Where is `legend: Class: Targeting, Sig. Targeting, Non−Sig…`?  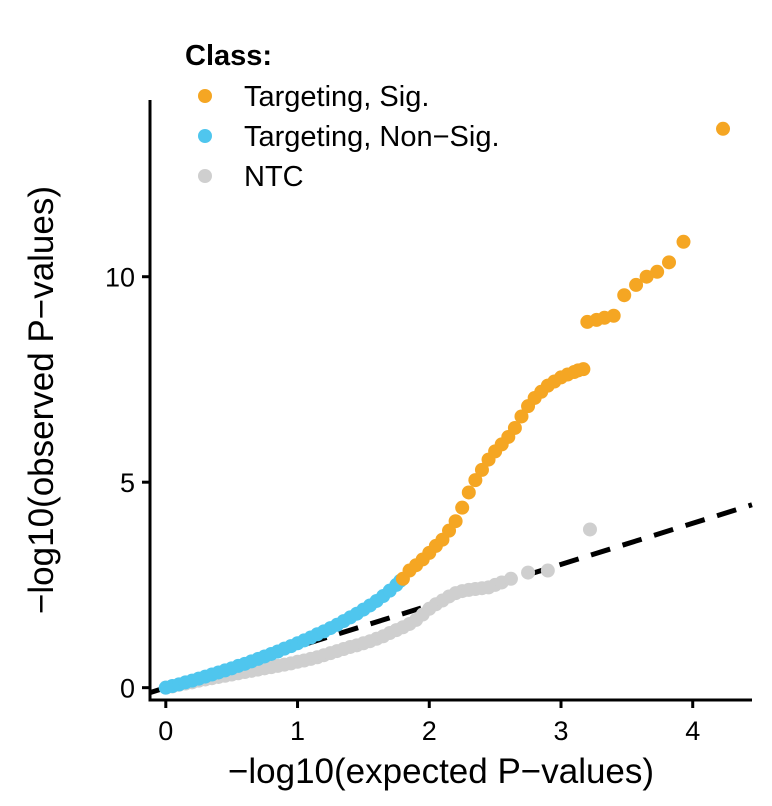
legend: Class: Targeting, Sig. Targeting, Non−Sig… is located at coordinates (342, 116).